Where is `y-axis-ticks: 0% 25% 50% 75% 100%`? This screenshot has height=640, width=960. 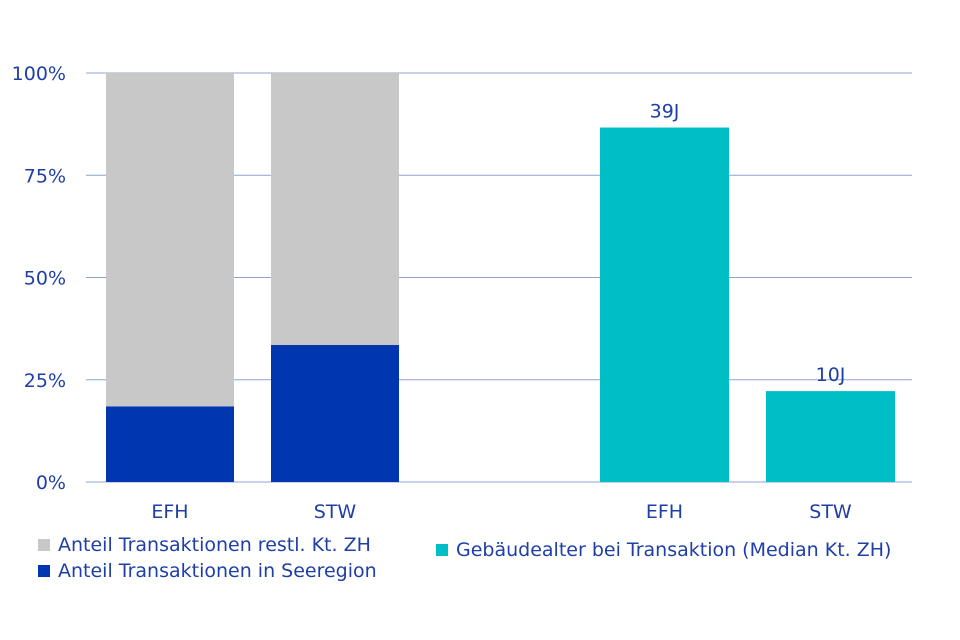 y-axis-ticks: 0% 25% 50% 75% 100% is located at coordinates (39, 278).